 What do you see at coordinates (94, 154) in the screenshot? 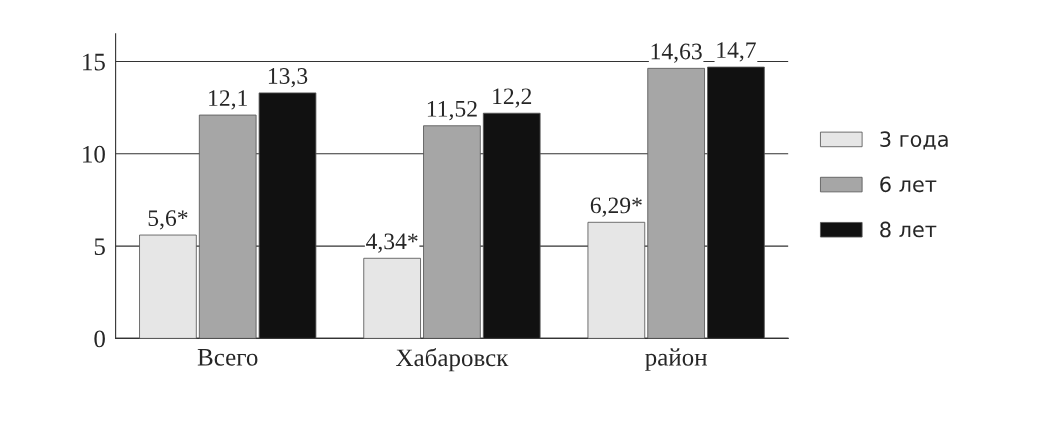
I see `y-tick-label: 10` at bounding box center [94, 154].